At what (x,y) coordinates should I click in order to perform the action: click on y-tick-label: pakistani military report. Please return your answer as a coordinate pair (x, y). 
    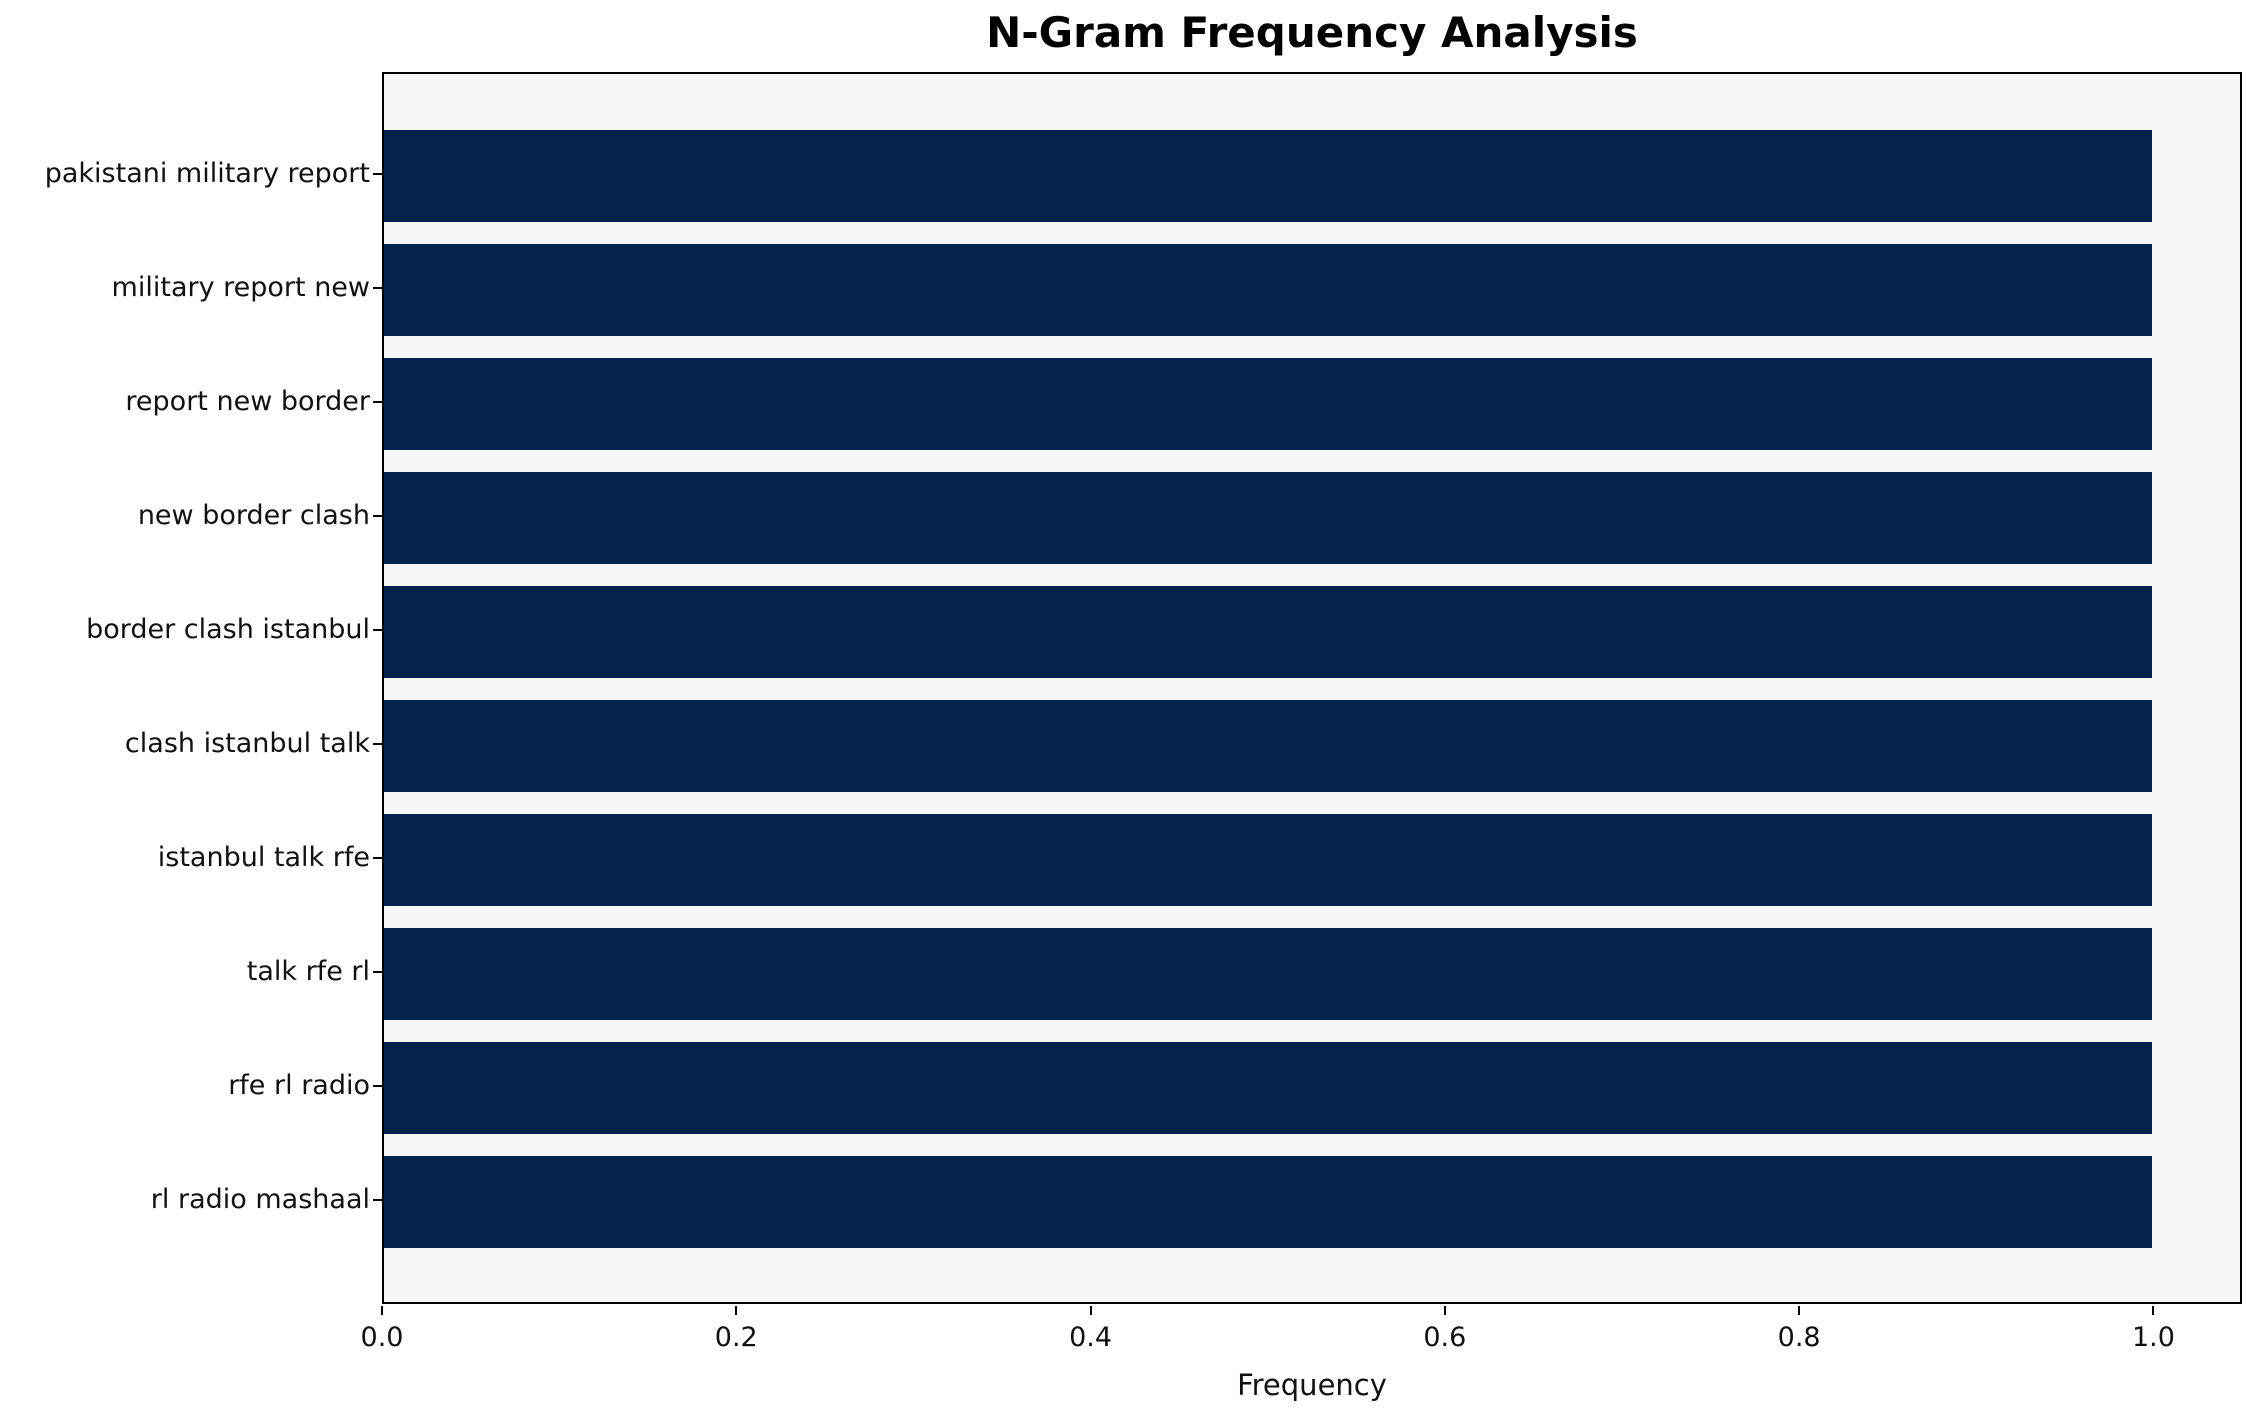
    Looking at the image, I should click on (207, 173).